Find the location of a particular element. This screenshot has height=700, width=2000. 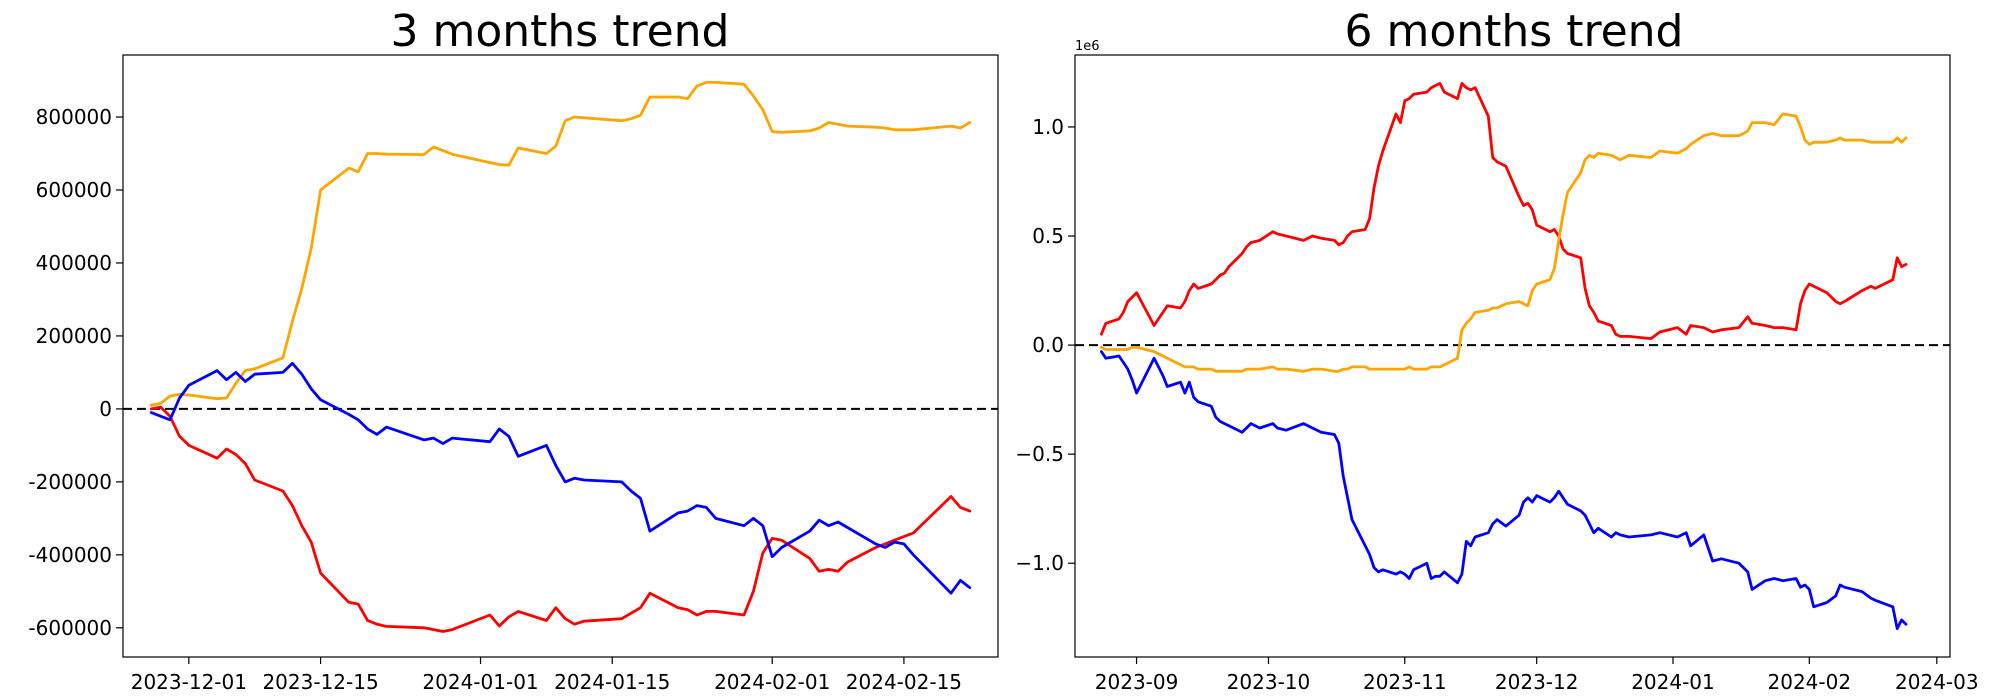

y-tick-label: 200000 is located at coordinates (74, 336).